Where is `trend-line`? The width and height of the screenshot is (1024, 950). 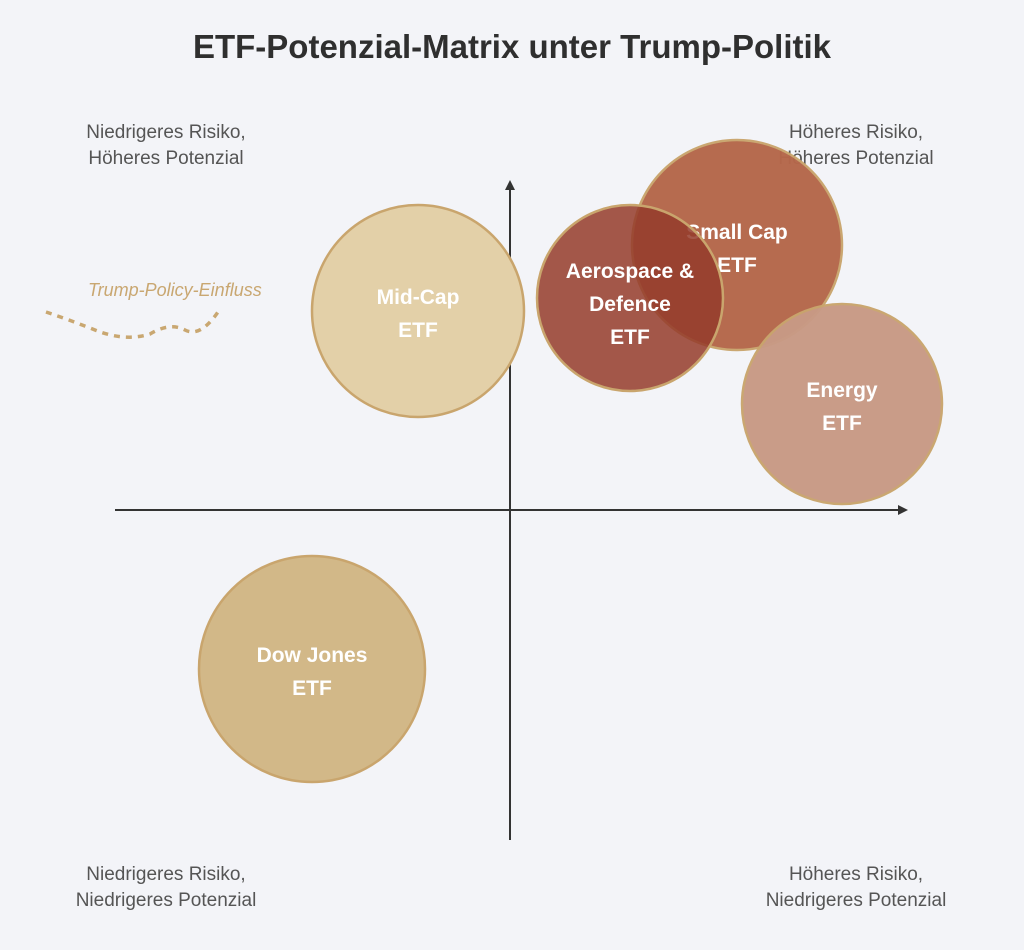 trend-line is located at coordinates (132, 324).